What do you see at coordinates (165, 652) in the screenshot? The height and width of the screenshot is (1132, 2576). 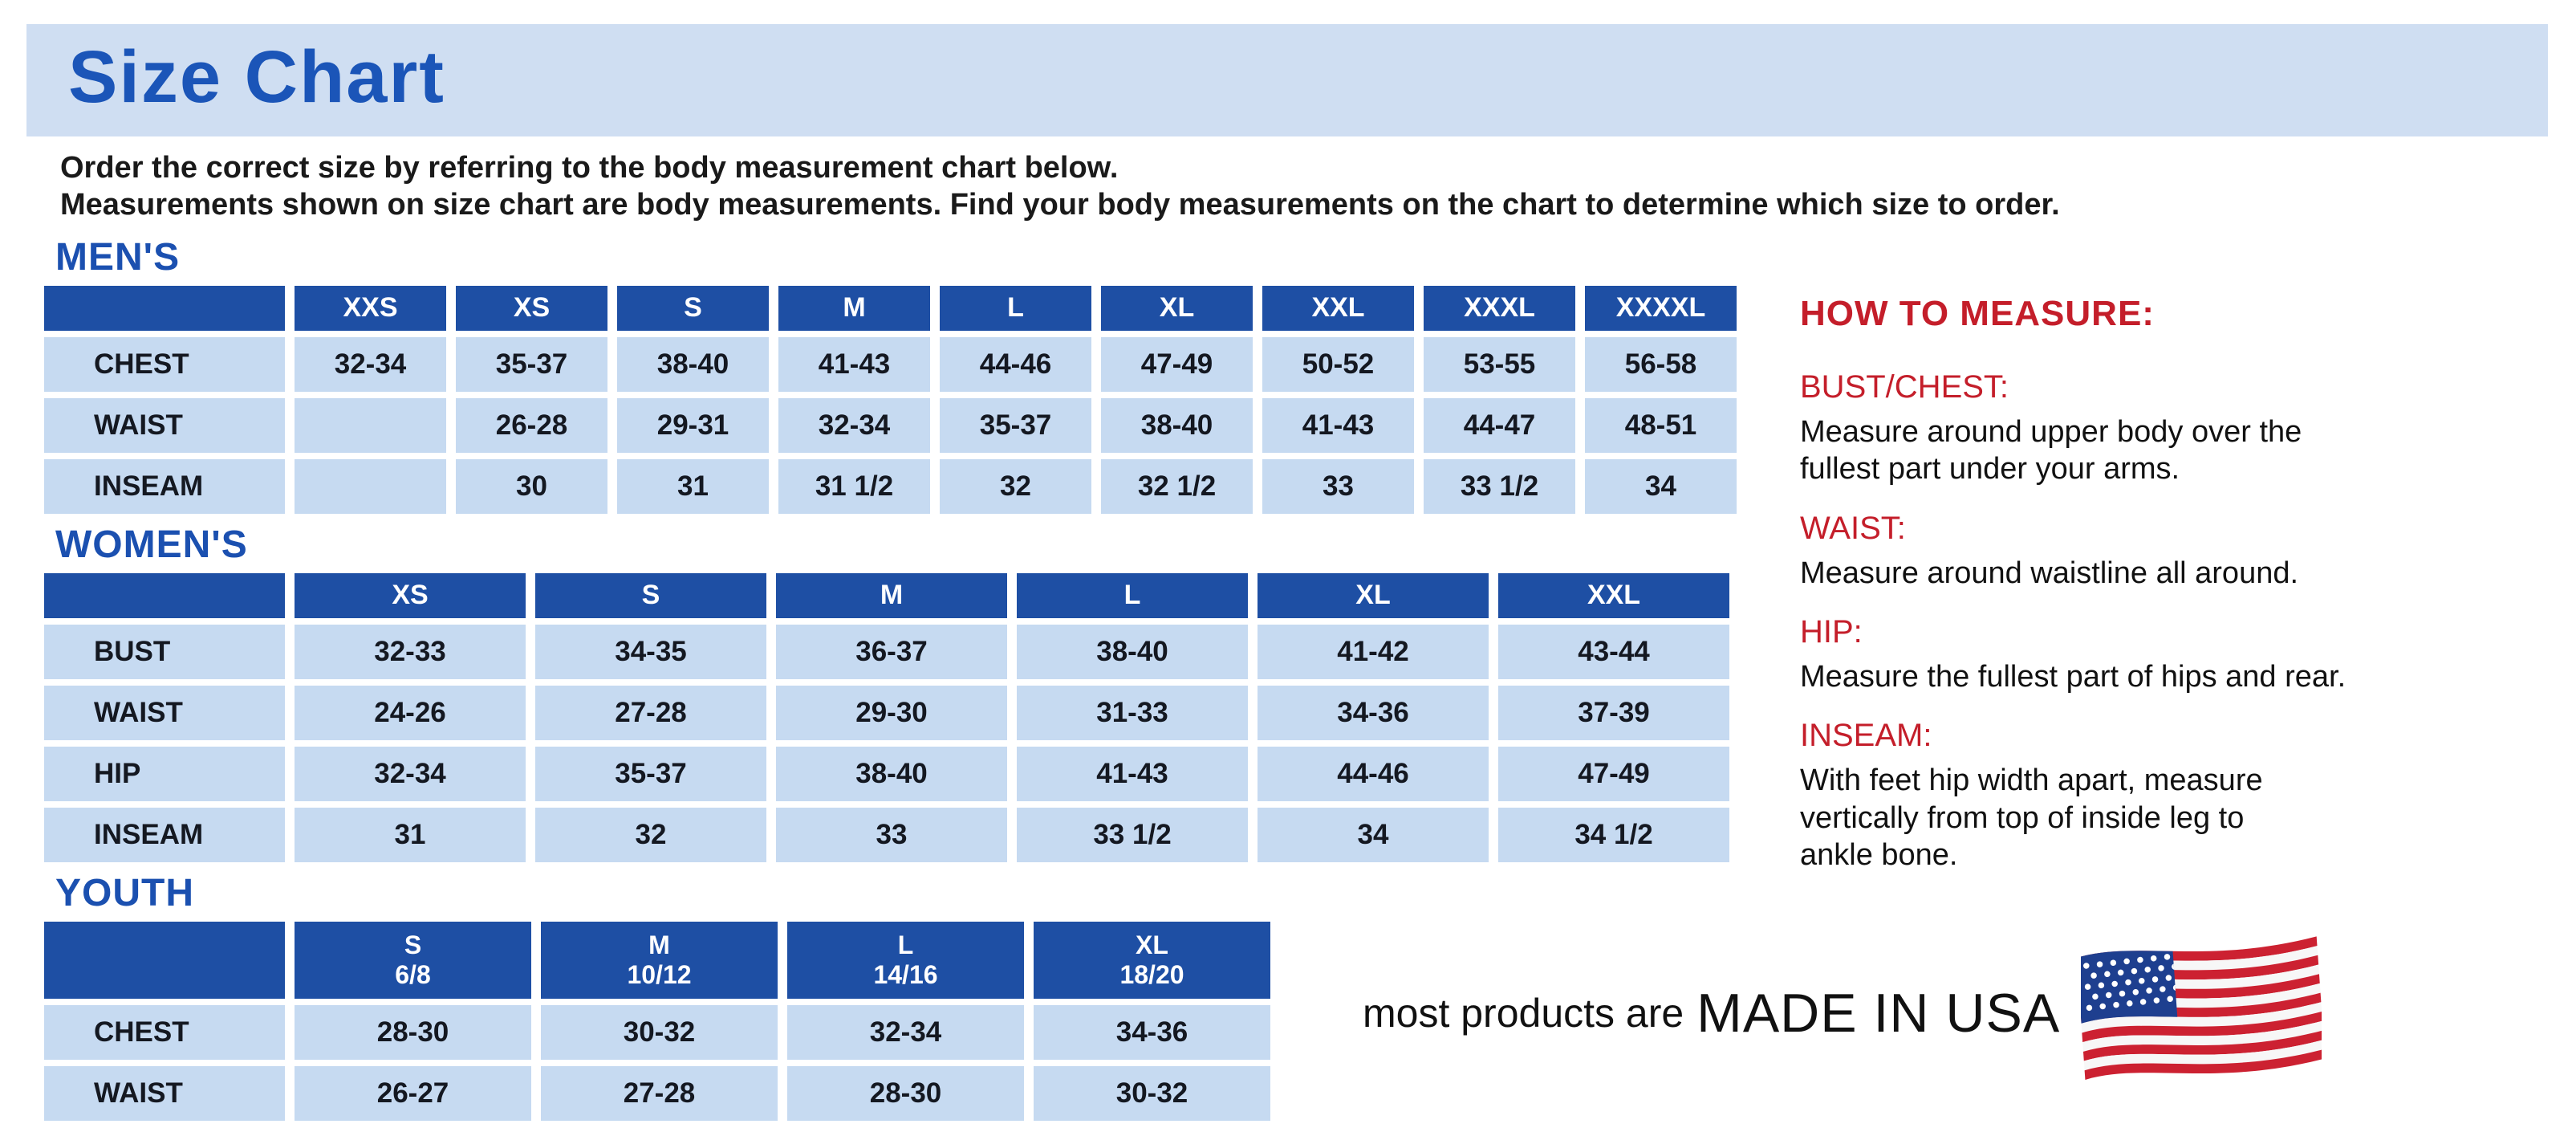 I see `row-label-cell: BUST` at bounding box center [165, 652].